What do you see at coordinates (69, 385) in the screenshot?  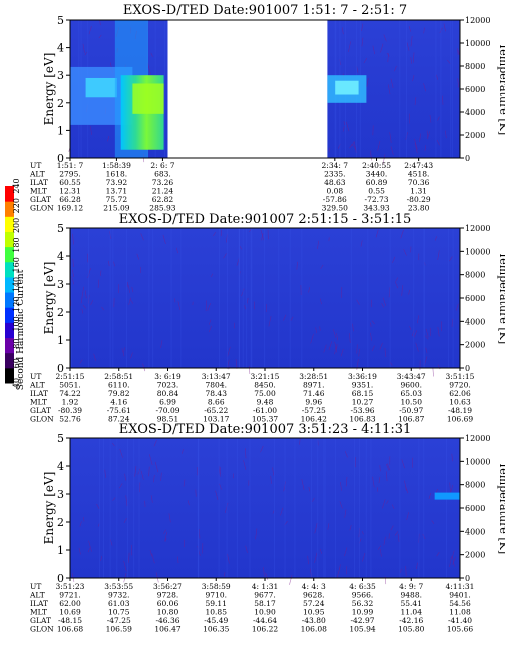 I see `table-cell: 5051.` at bounding box center [69, 385].